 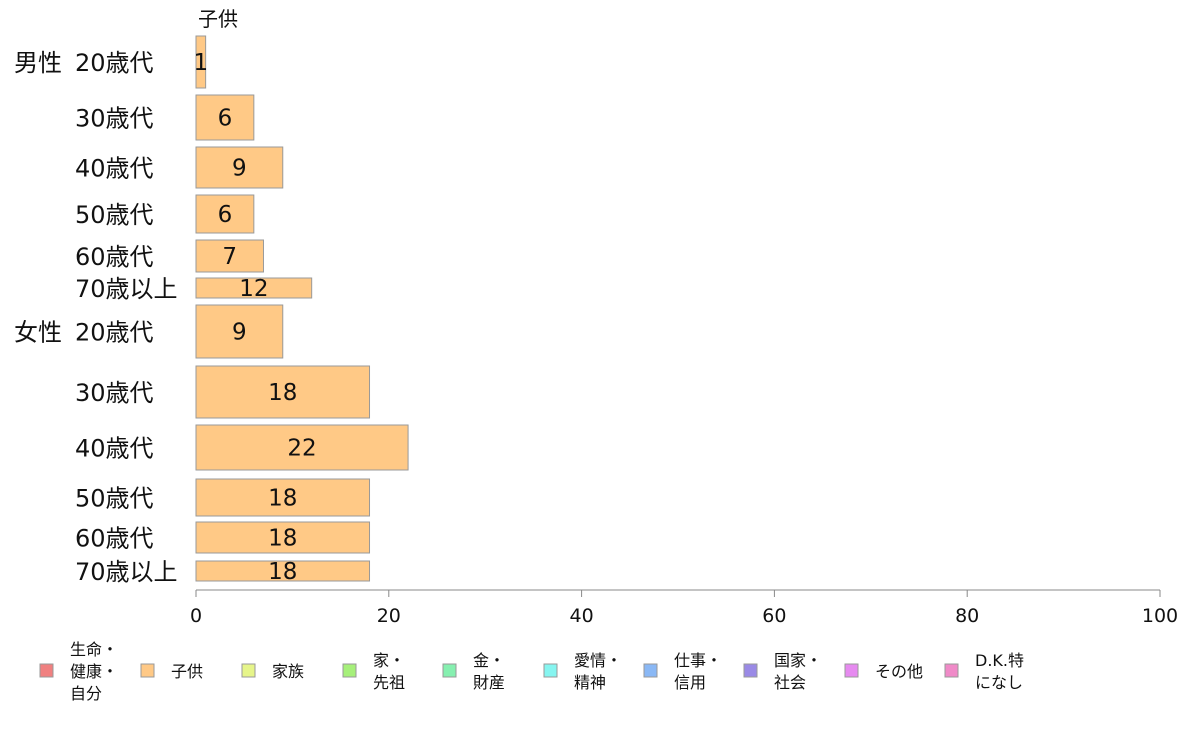 I want to click on legend-label: 仕事・信用, so click(x=698, y=671).